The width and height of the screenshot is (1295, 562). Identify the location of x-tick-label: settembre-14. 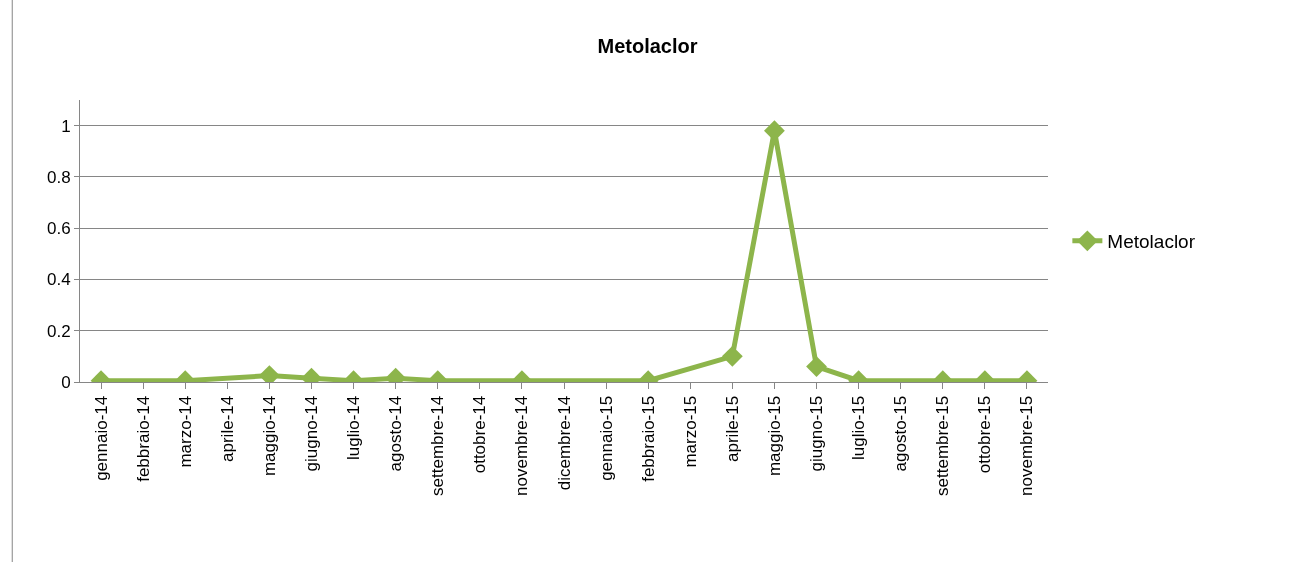
(438, 445).